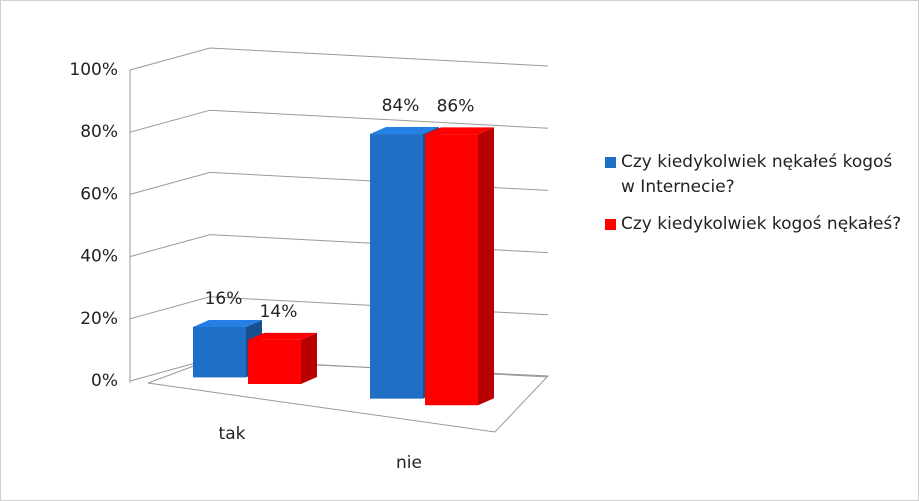 Image resolution: width=919 pixels, height=501 pixels. I want to click on floor, so click(348, 396).